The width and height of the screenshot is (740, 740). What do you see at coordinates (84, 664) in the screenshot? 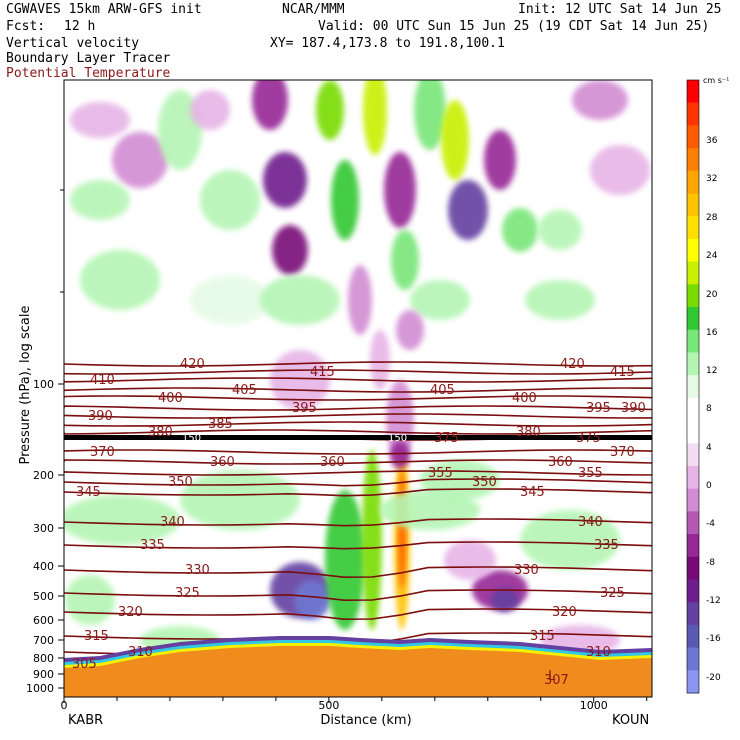
I see `theta-label: 305` at bounding box center [84, 664].